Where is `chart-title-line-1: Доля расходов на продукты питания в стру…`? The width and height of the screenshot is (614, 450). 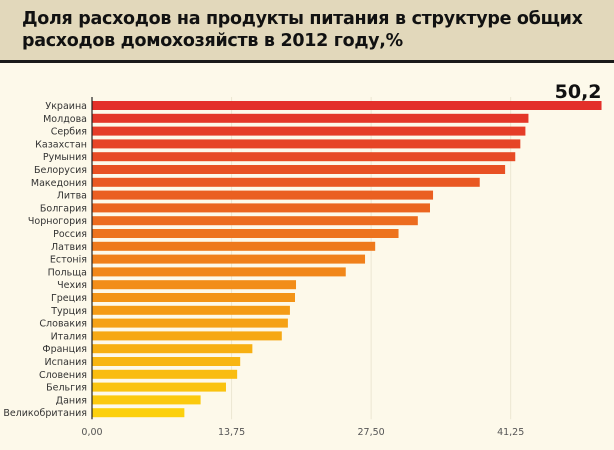
chart-title-line-1: Доля расходов на продукты питания в стру… is located at coordinates (302, 19).